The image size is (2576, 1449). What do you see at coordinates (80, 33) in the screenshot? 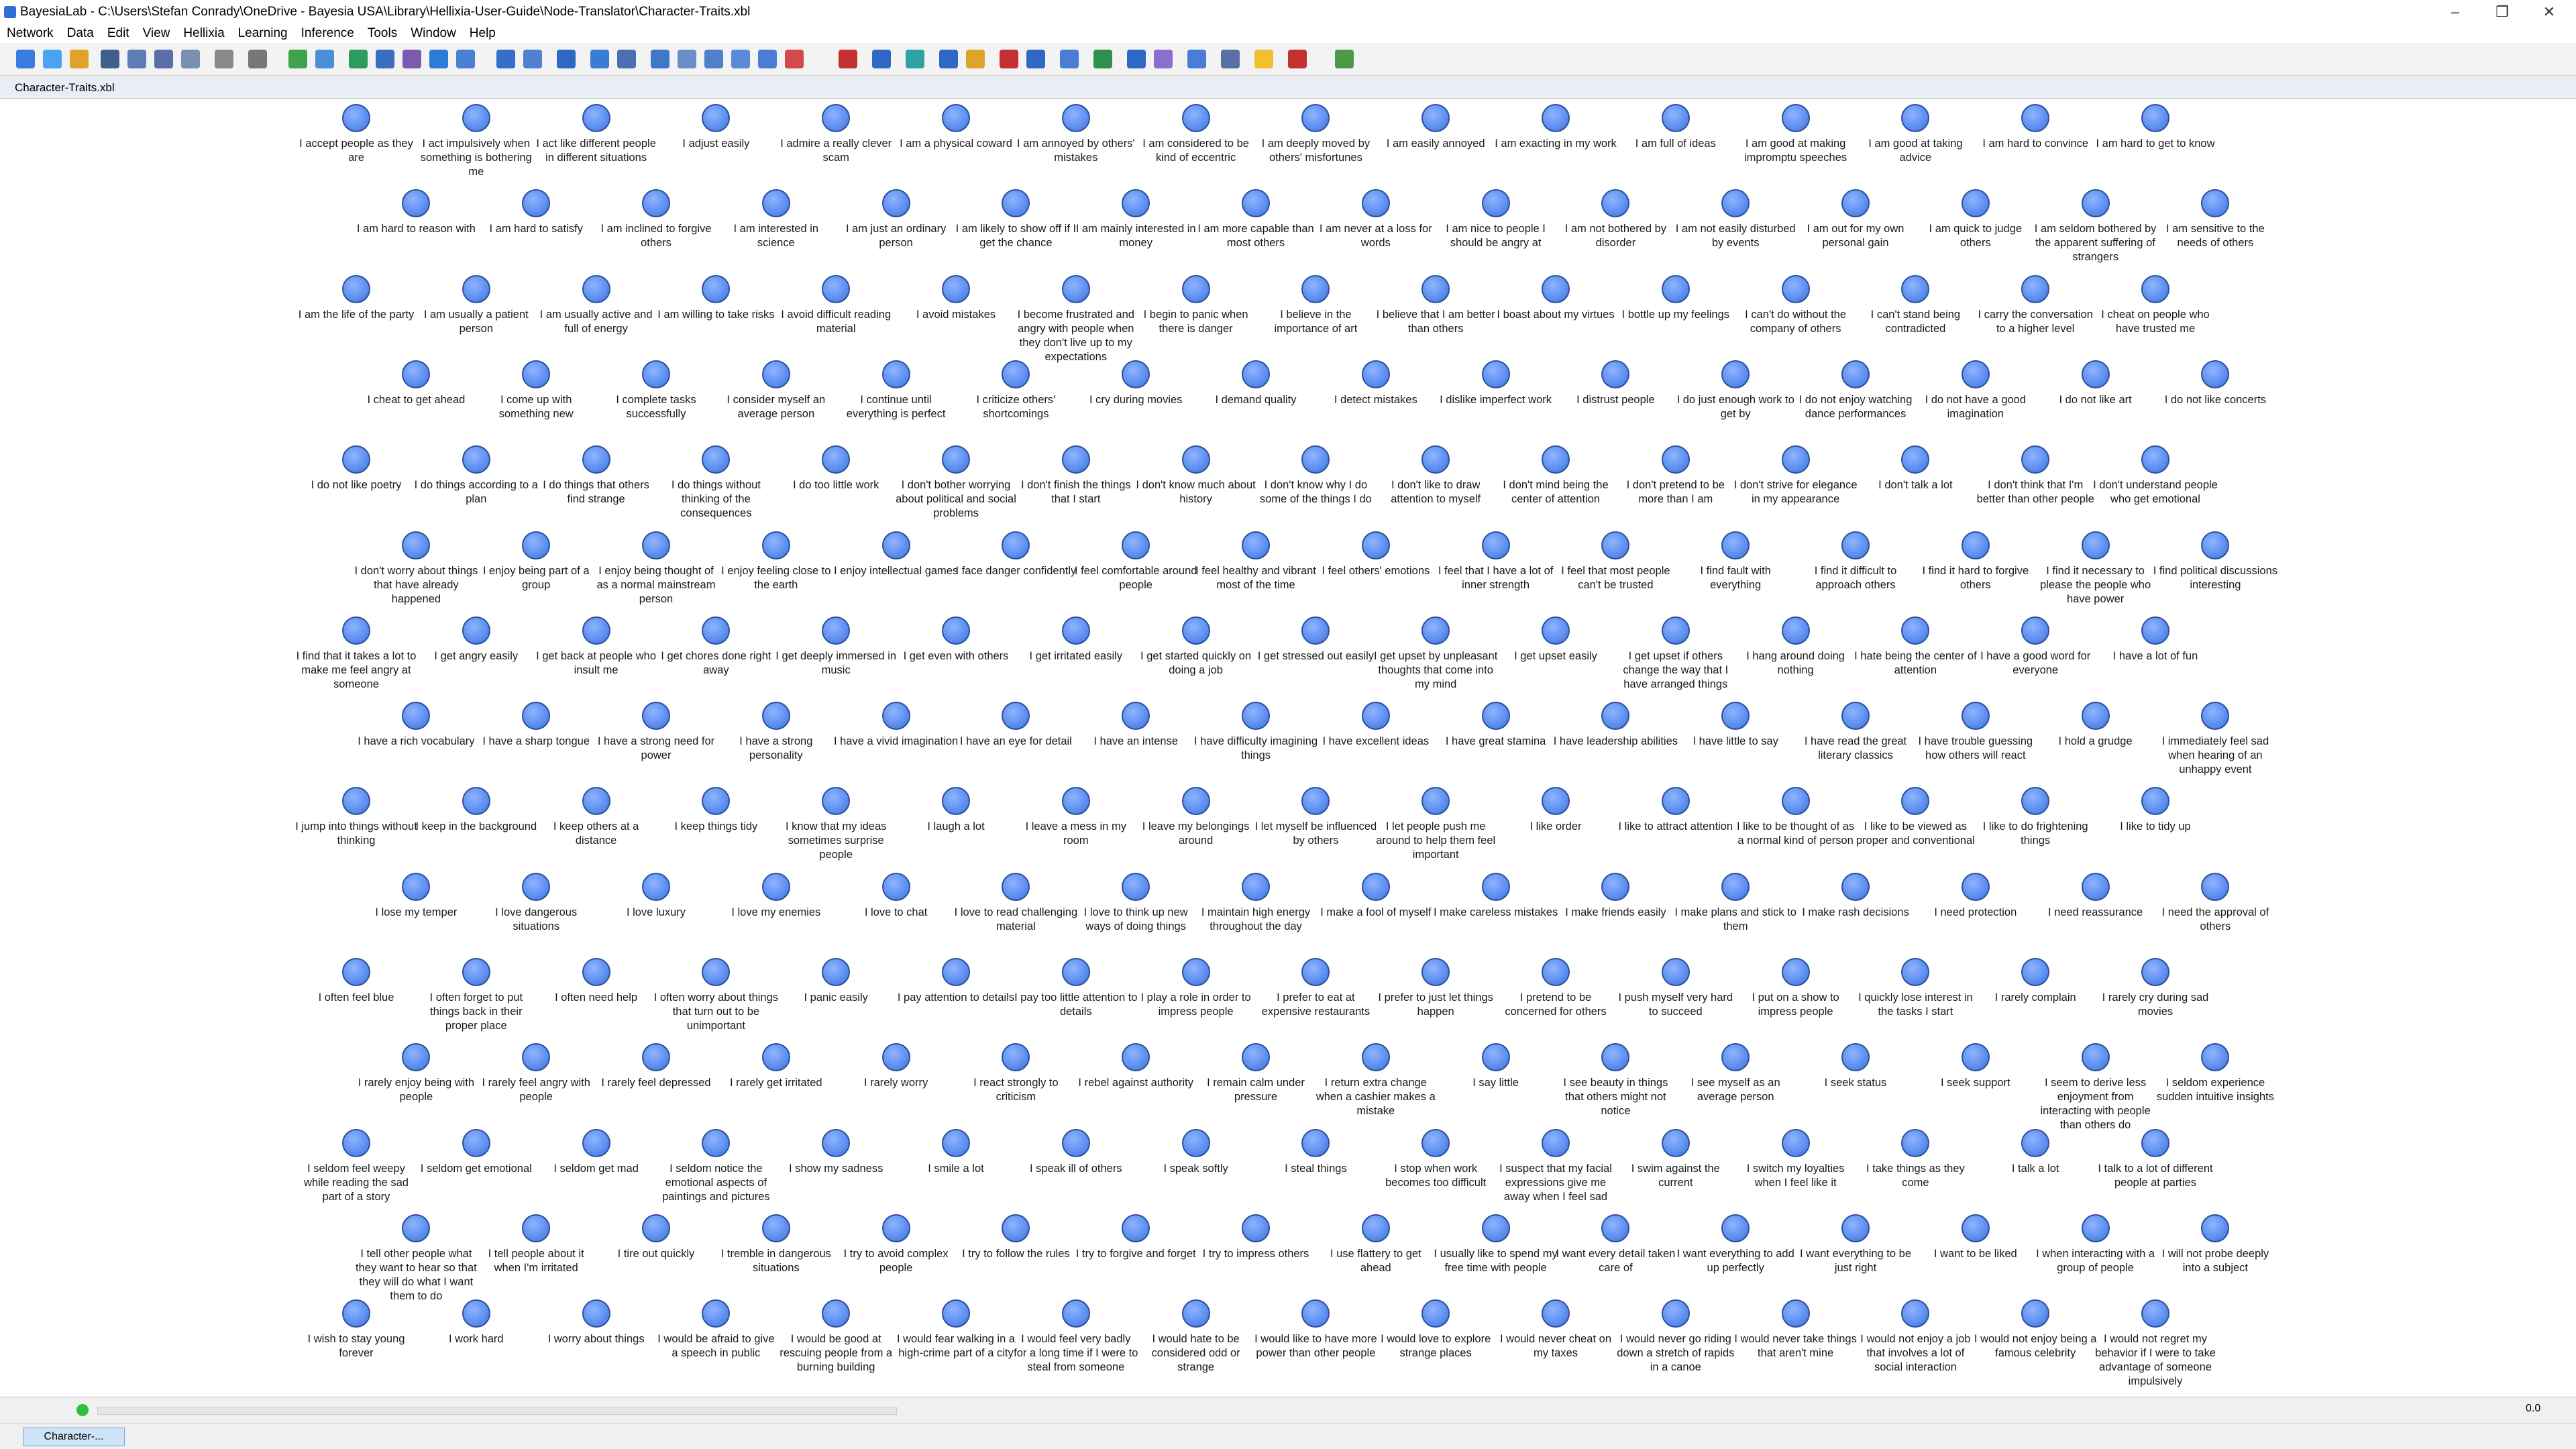
I see `menu-item: Data` at bounding box center [80, 33].